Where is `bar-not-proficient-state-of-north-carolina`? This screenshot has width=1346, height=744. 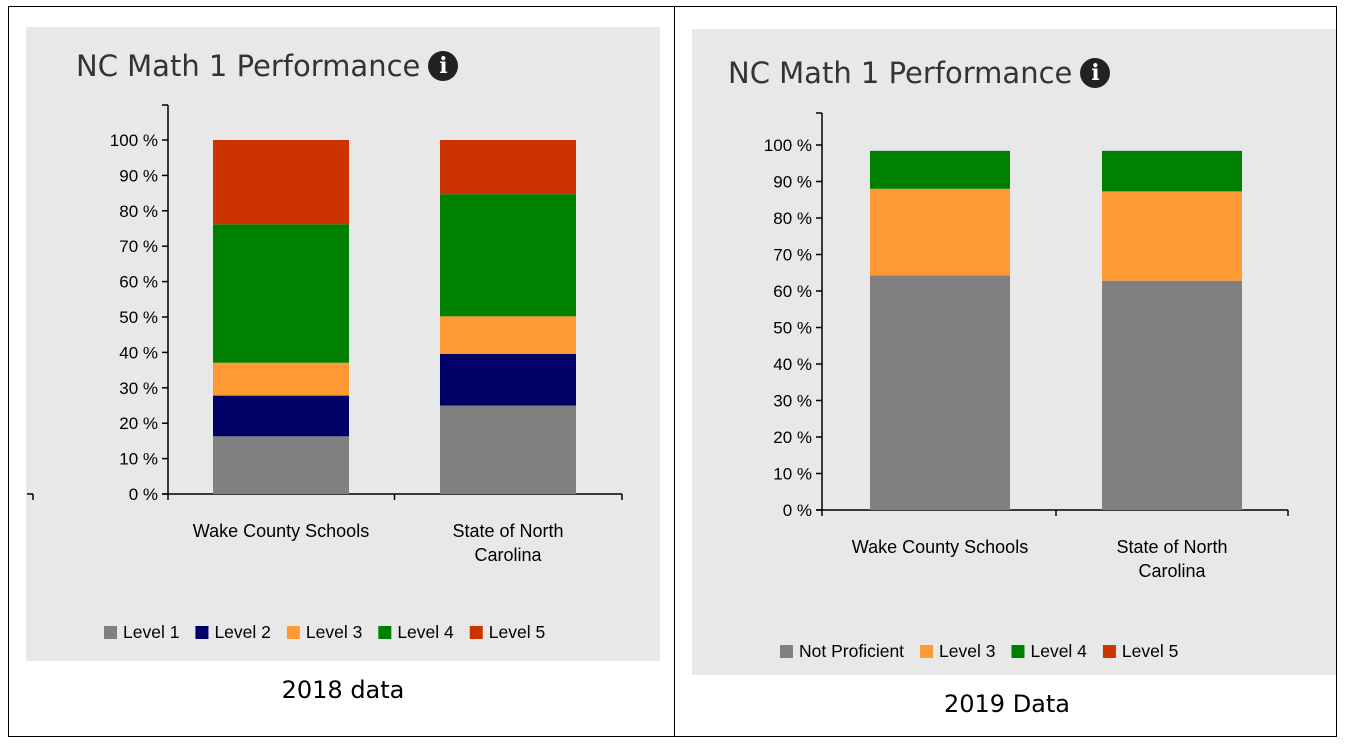
bar-not-proficient-state-of-north-carolina is located at coordinates (1172, 395).